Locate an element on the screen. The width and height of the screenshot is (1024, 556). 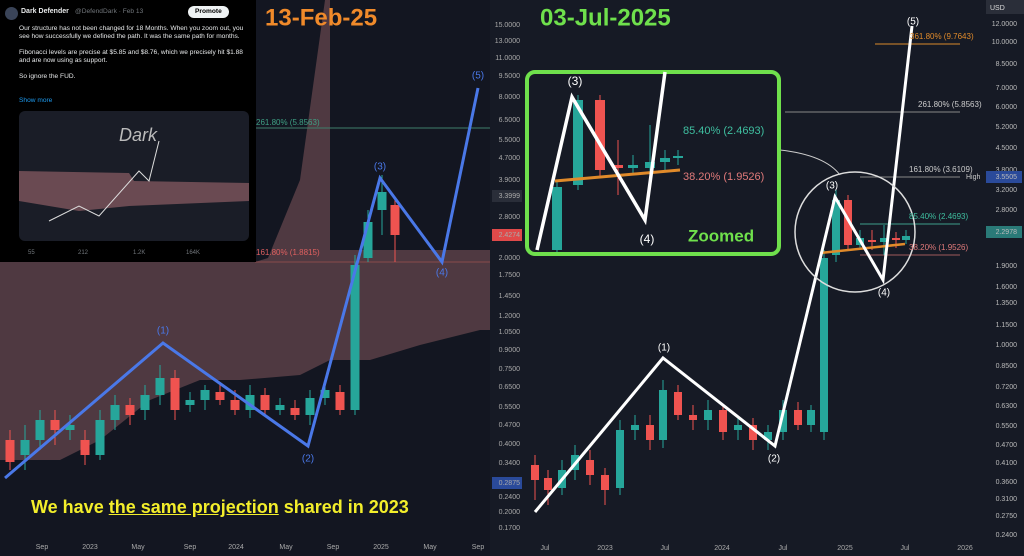
mini-cloud is located at coordinates (134, 191).